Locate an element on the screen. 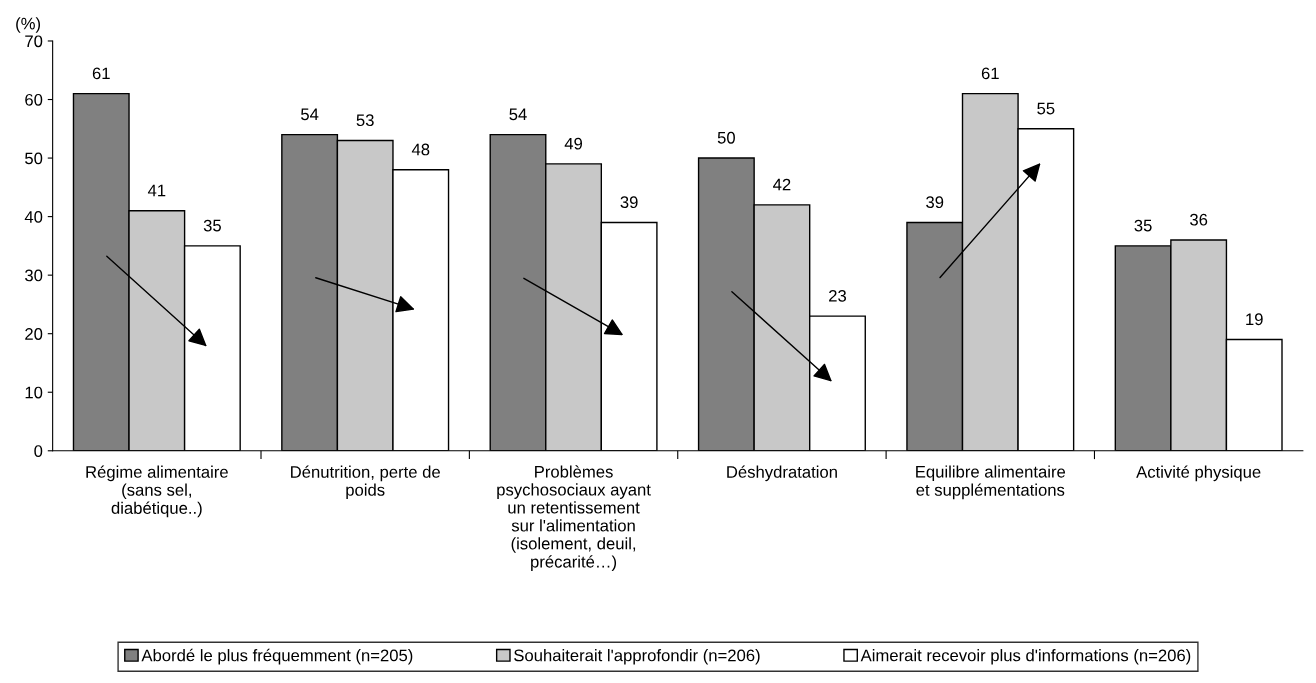  y-tick-label: 10 is located at coordinates (34, 392).